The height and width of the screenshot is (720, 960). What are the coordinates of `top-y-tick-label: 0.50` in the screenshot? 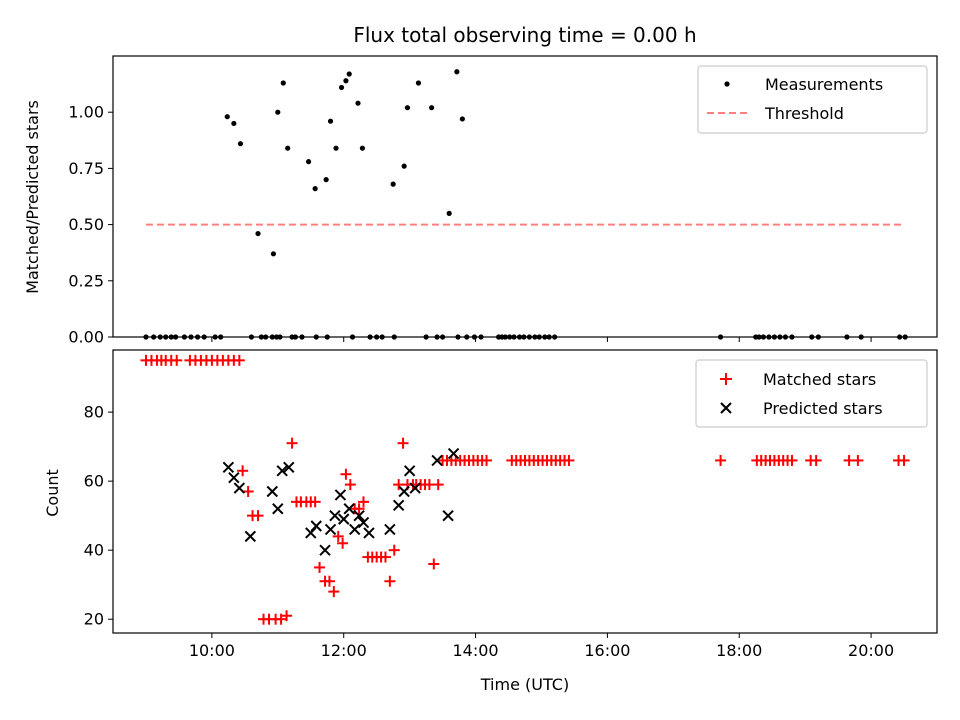 It's located at (86, 224).